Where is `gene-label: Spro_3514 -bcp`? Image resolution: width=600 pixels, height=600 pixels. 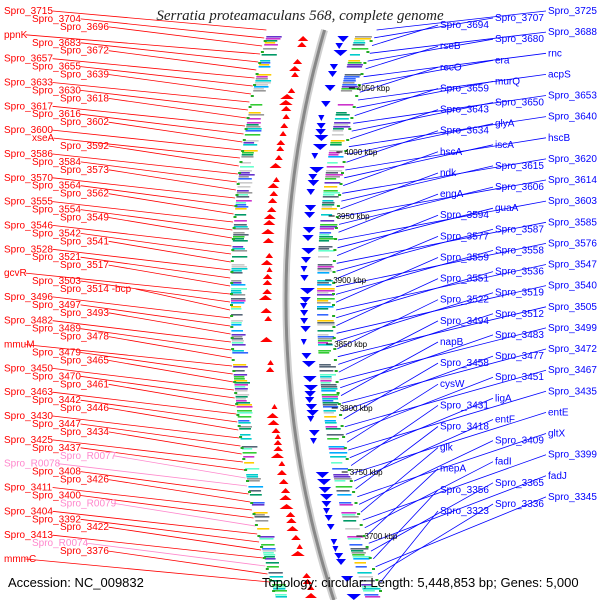
gene-label: Spro_3514 -bcp is located at coordinates (96, 289).